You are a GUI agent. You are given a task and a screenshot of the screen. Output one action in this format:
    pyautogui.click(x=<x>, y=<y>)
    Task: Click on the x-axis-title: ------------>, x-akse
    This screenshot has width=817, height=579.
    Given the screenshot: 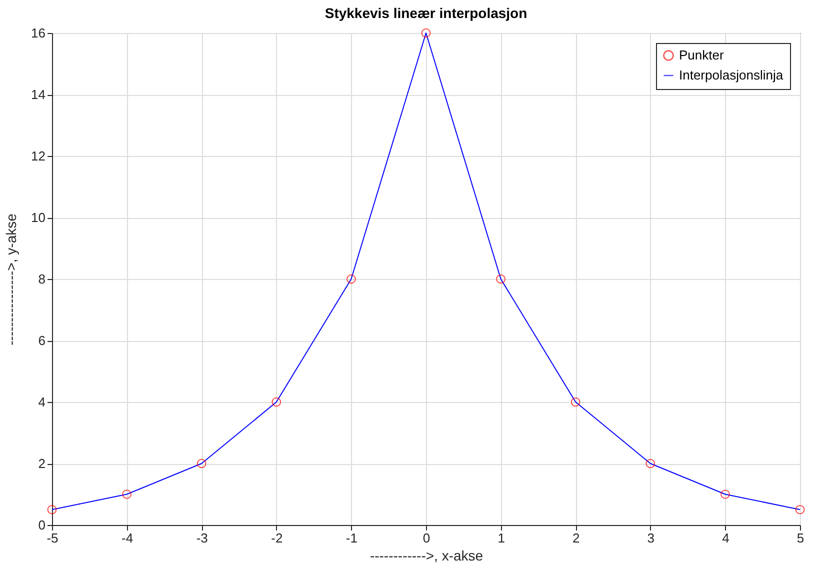 What is the action you would take?
    pyautogui.click(x=427, y=556)
    